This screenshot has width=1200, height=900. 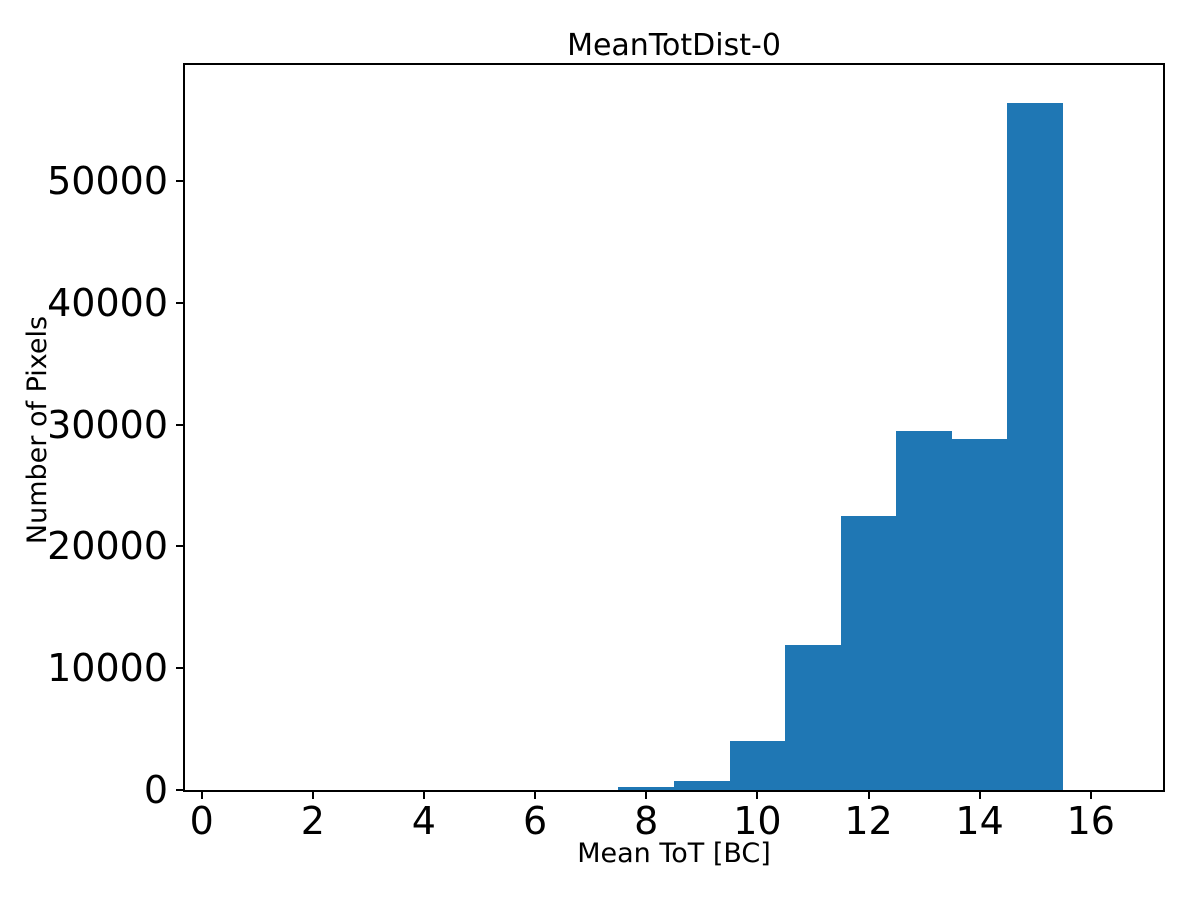 What do you see at coordinates (868, 821) in the screenshot?
I see `x-tick-label: 12` at bounding box center [868, 821].